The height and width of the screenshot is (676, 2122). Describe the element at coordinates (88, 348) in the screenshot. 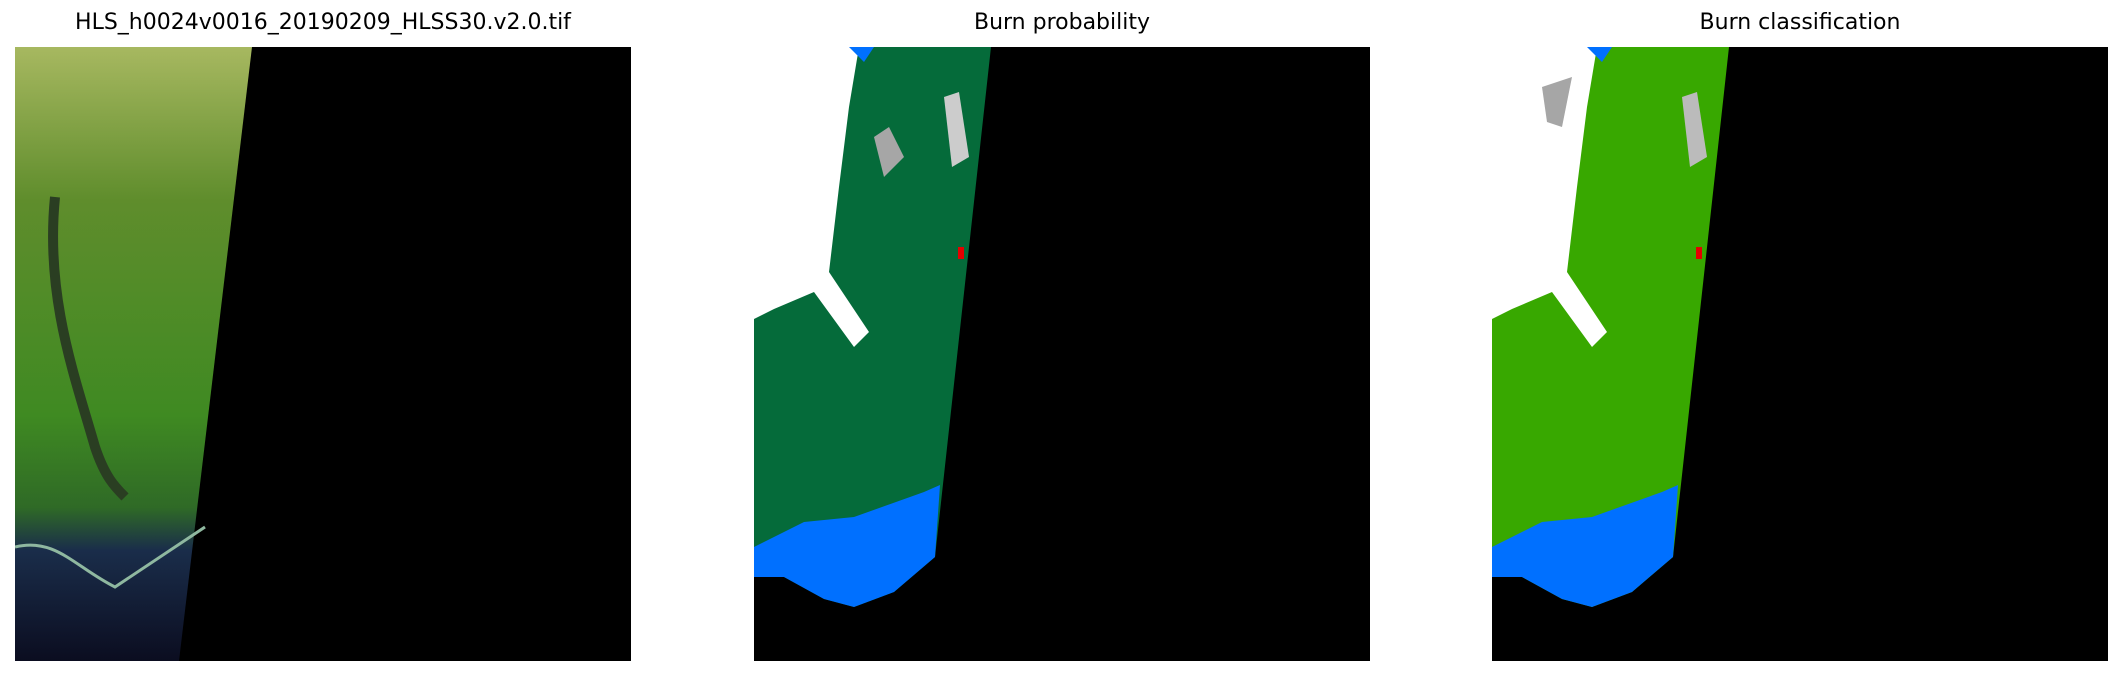

I see `river` at that location.